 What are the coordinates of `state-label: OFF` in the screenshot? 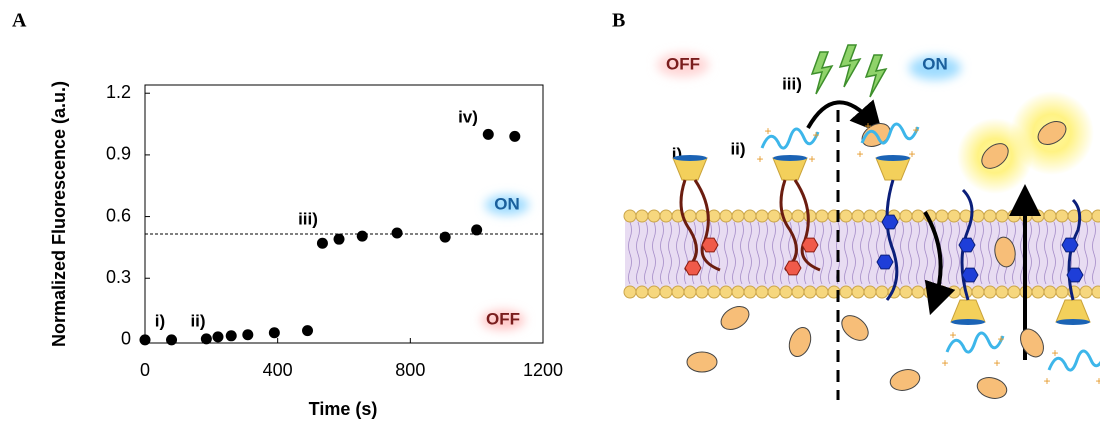 It's located at (683, 63).